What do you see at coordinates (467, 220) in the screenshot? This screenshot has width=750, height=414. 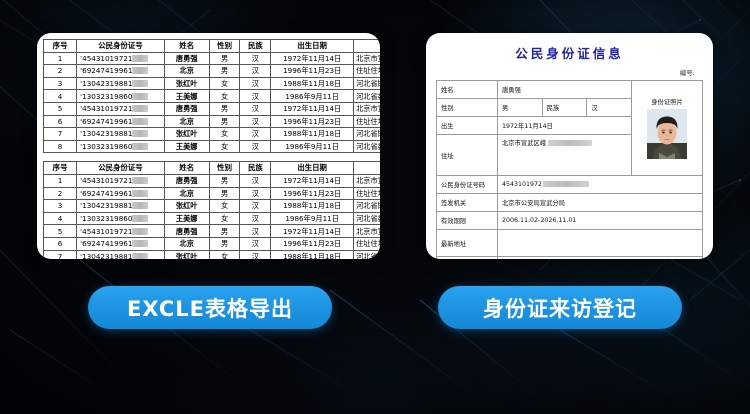 I see `label-validity: 有效期限` at bounding box center [467, 220].